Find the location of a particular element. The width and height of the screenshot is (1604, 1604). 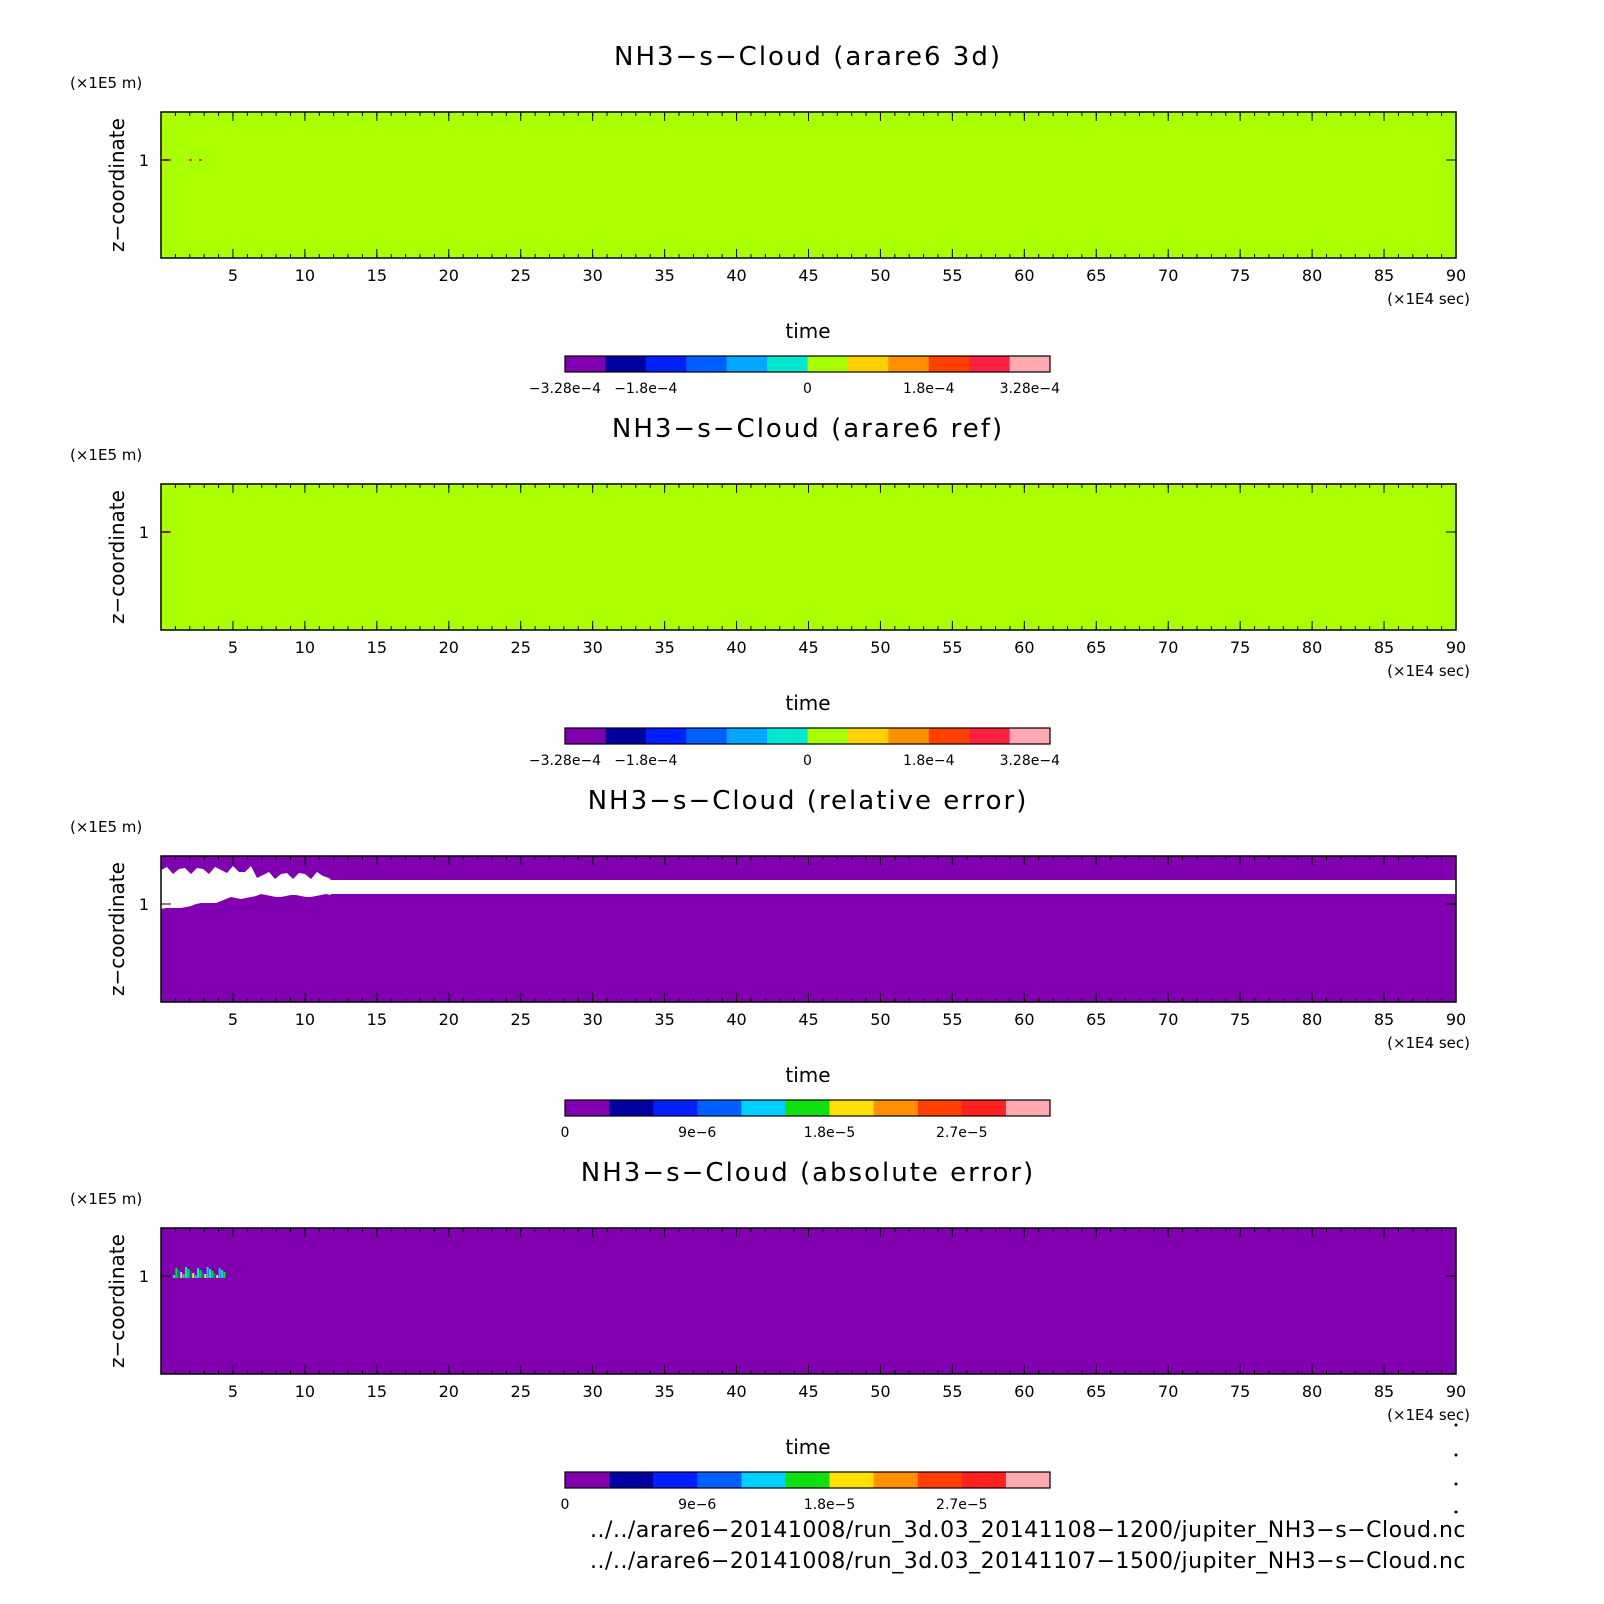

colorbar-label: 1.8e−5 is located at coordinates (830, 1505).